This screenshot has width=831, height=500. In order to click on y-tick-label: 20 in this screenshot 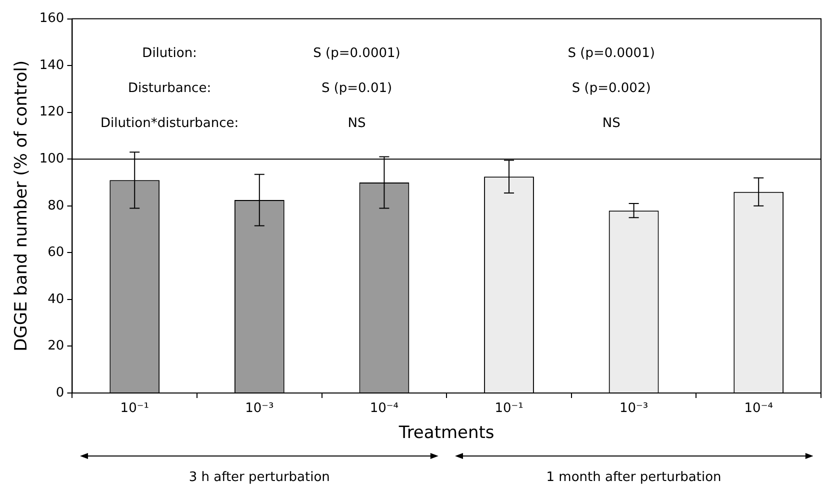, I will do `click(56, 346)`.